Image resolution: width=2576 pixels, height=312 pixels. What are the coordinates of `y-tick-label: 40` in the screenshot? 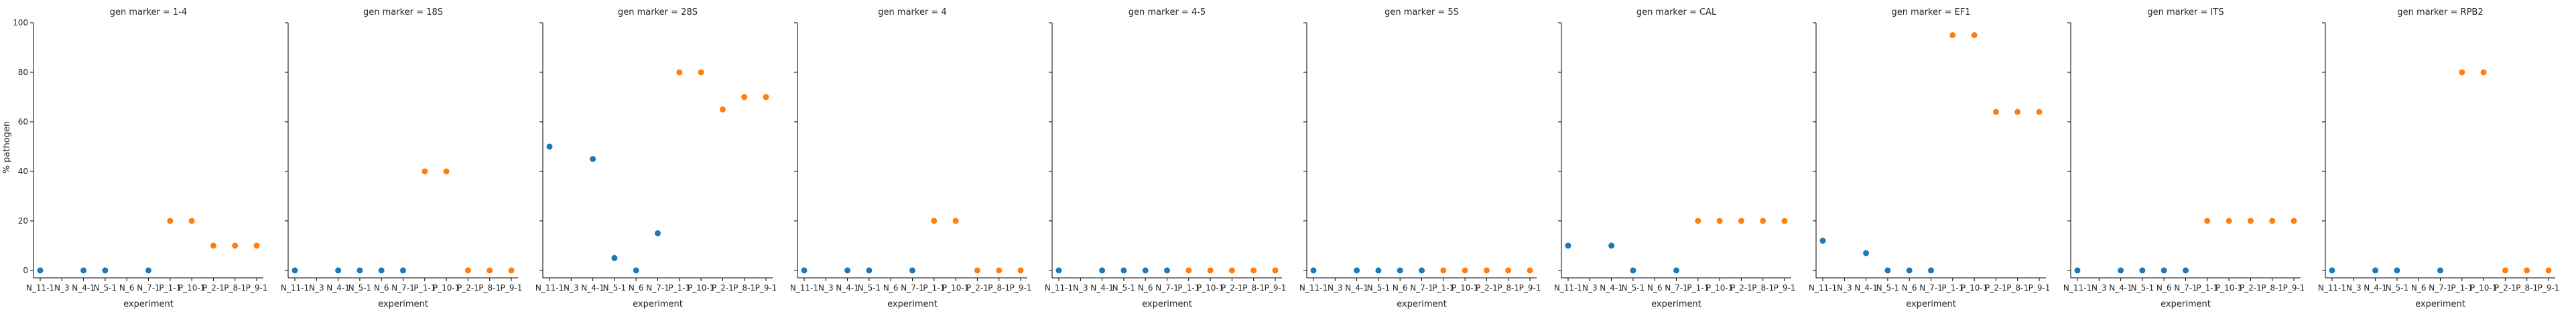 It's located at (23, 171).